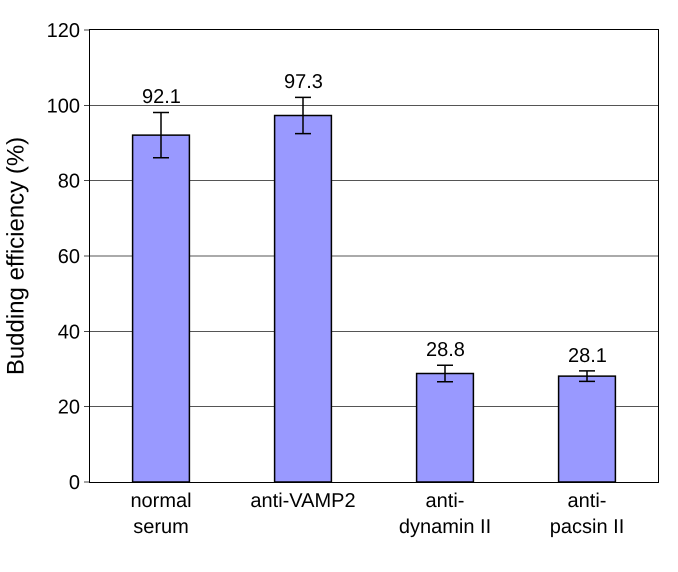 The height and width of the screenshot is (572, 678). What do you see at coordinates (587, 514) in the screenshot?
I see `x-tick-label: anti-pacsin II` at bounding box center [587, 514].